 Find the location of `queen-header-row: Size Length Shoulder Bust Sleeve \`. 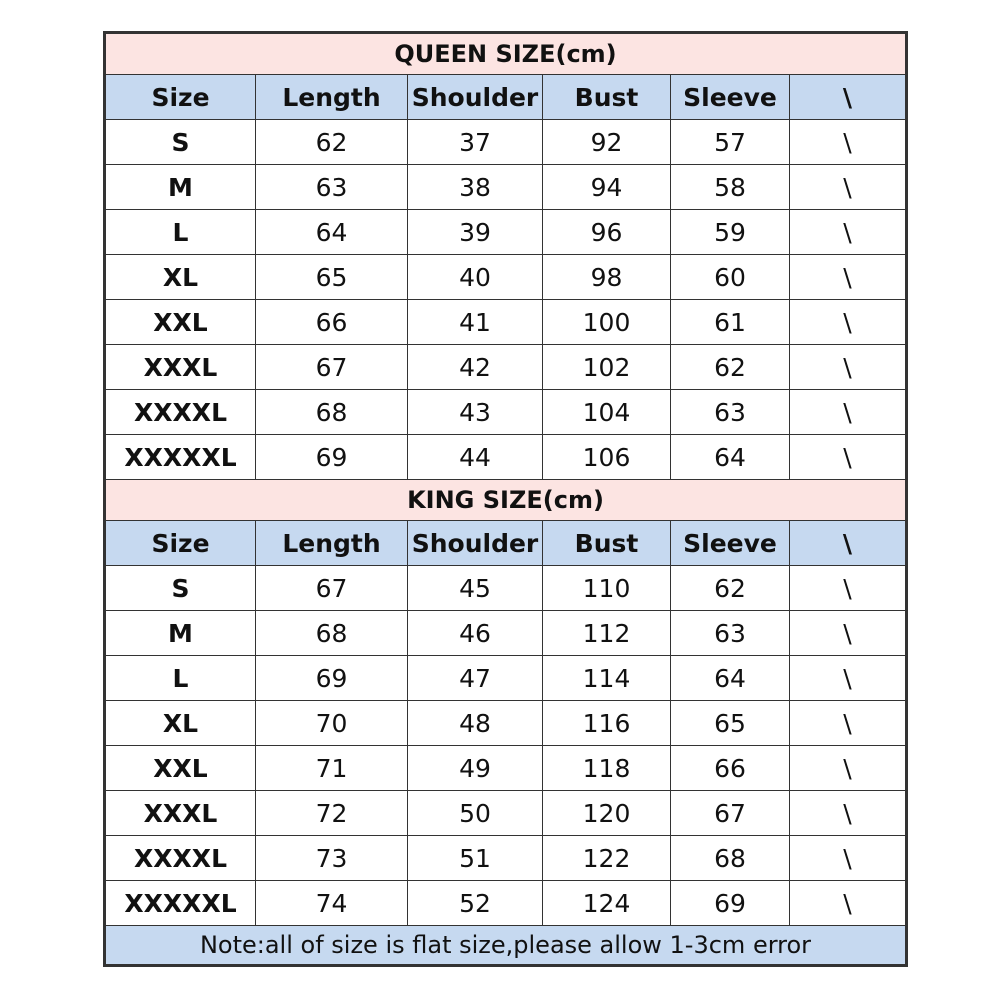

queen-header-row: Size Length Shoulder Bust Sleeve \ is located at coordinates (505, 97).